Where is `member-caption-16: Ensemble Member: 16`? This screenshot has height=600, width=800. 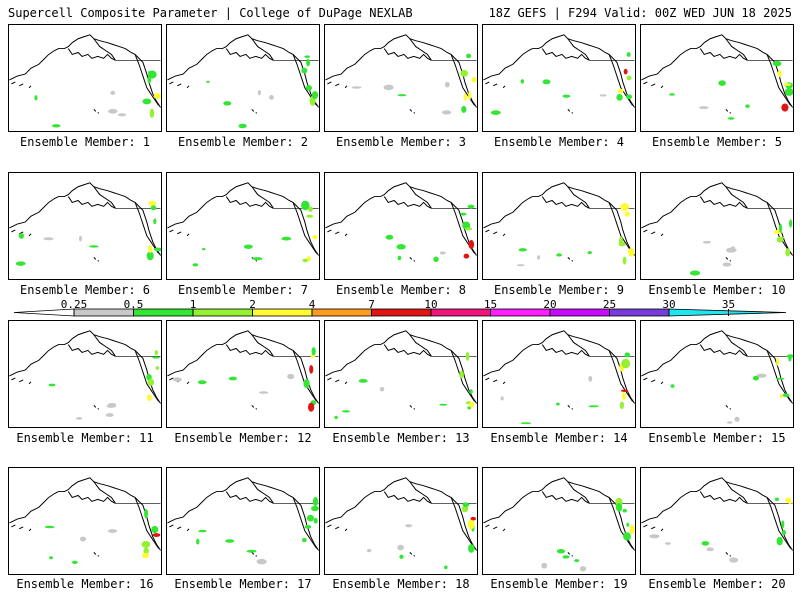
member-caption-16: Ensemble Member: 16 is located at coordinates (85, 584).